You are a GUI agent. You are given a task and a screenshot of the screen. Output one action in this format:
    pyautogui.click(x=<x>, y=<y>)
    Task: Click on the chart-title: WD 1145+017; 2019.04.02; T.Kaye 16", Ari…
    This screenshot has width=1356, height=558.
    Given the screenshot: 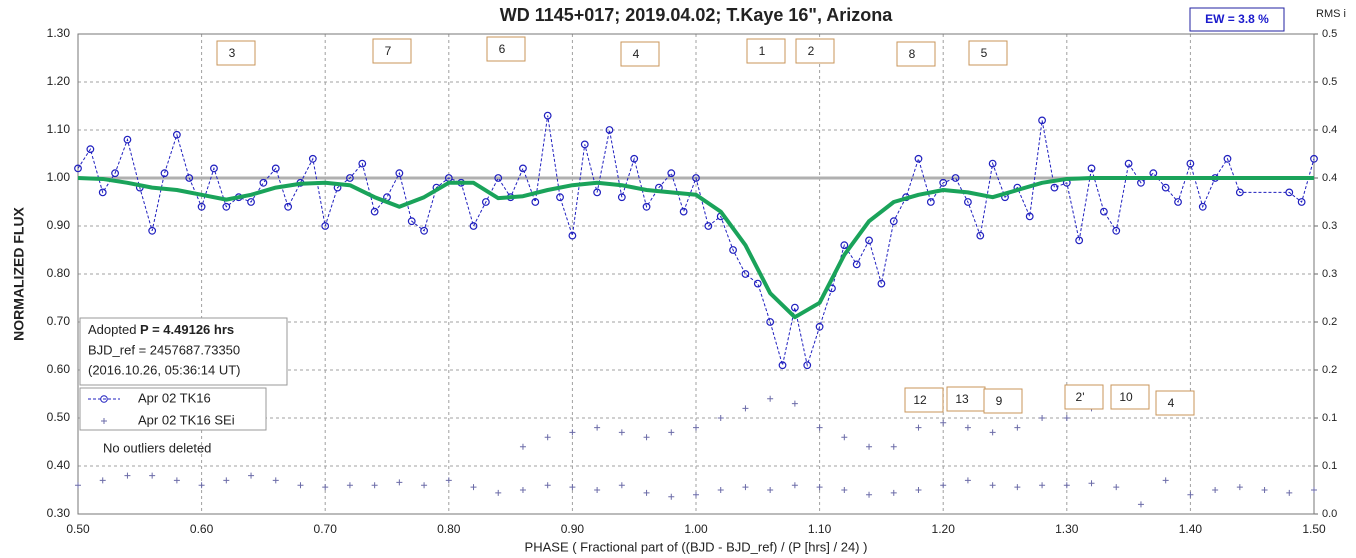 What is the action you would take?
    pyautogui.click(x=697, y=15)
    